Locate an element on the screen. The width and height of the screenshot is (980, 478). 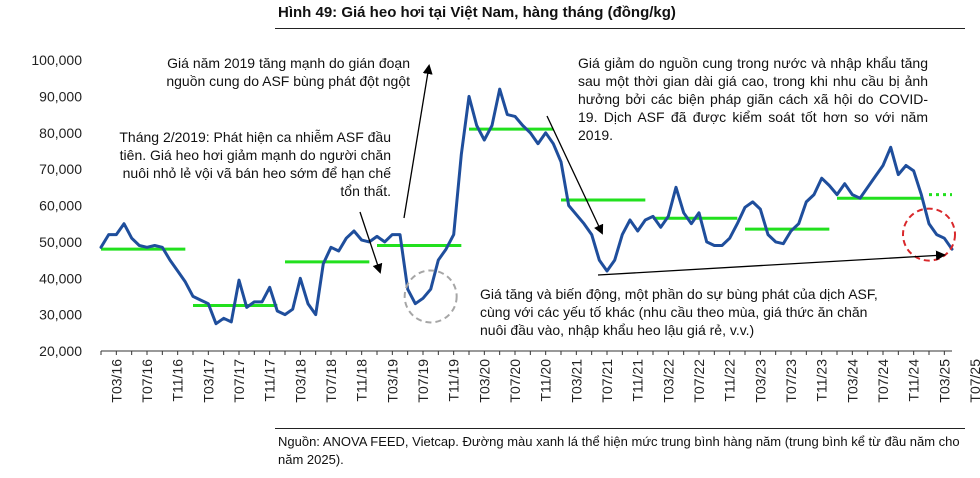
x-tick-label: T11/19 is located at coordinates (454, 380).